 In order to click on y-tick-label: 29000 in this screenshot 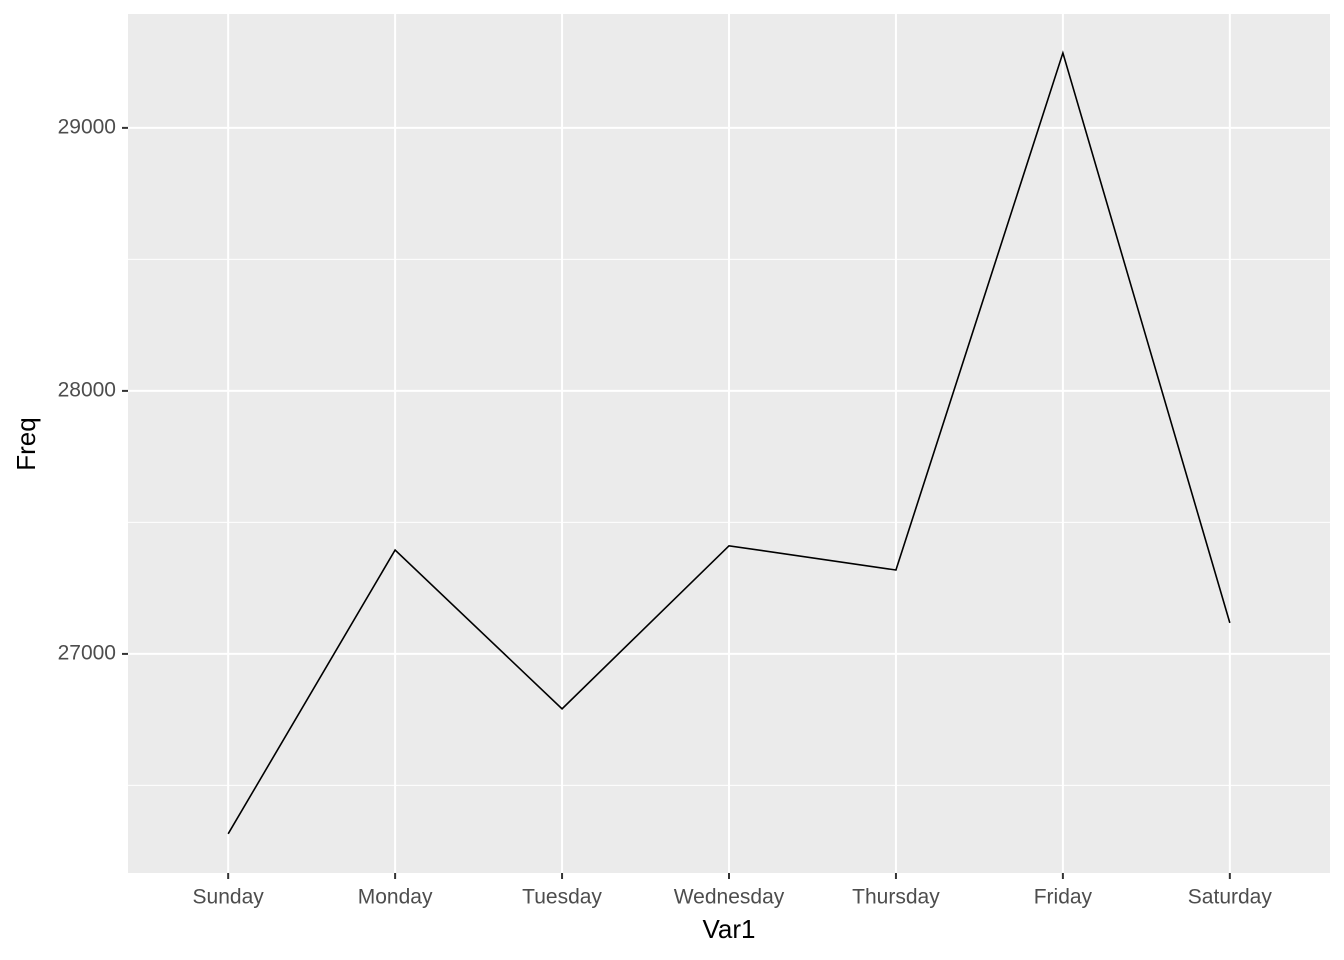, I will do `click(87, 126)`.